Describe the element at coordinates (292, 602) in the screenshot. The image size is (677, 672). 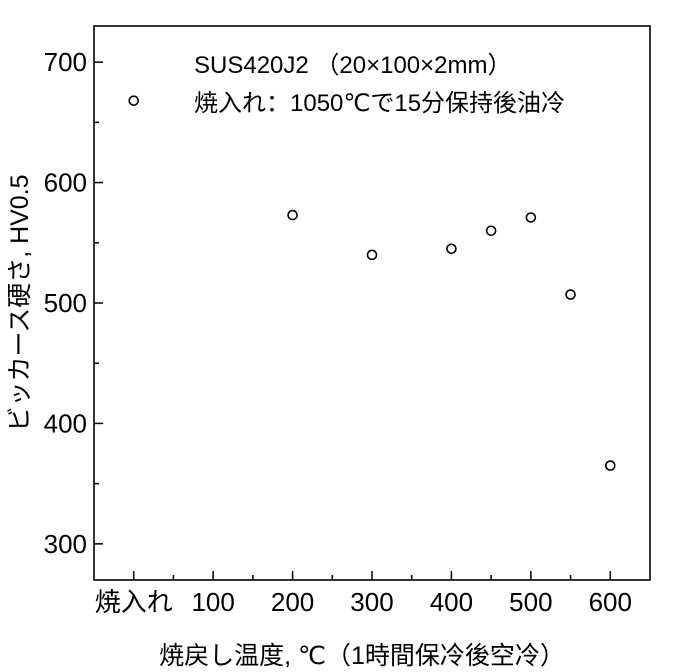
I see `x-tick-label: 200` at that location.